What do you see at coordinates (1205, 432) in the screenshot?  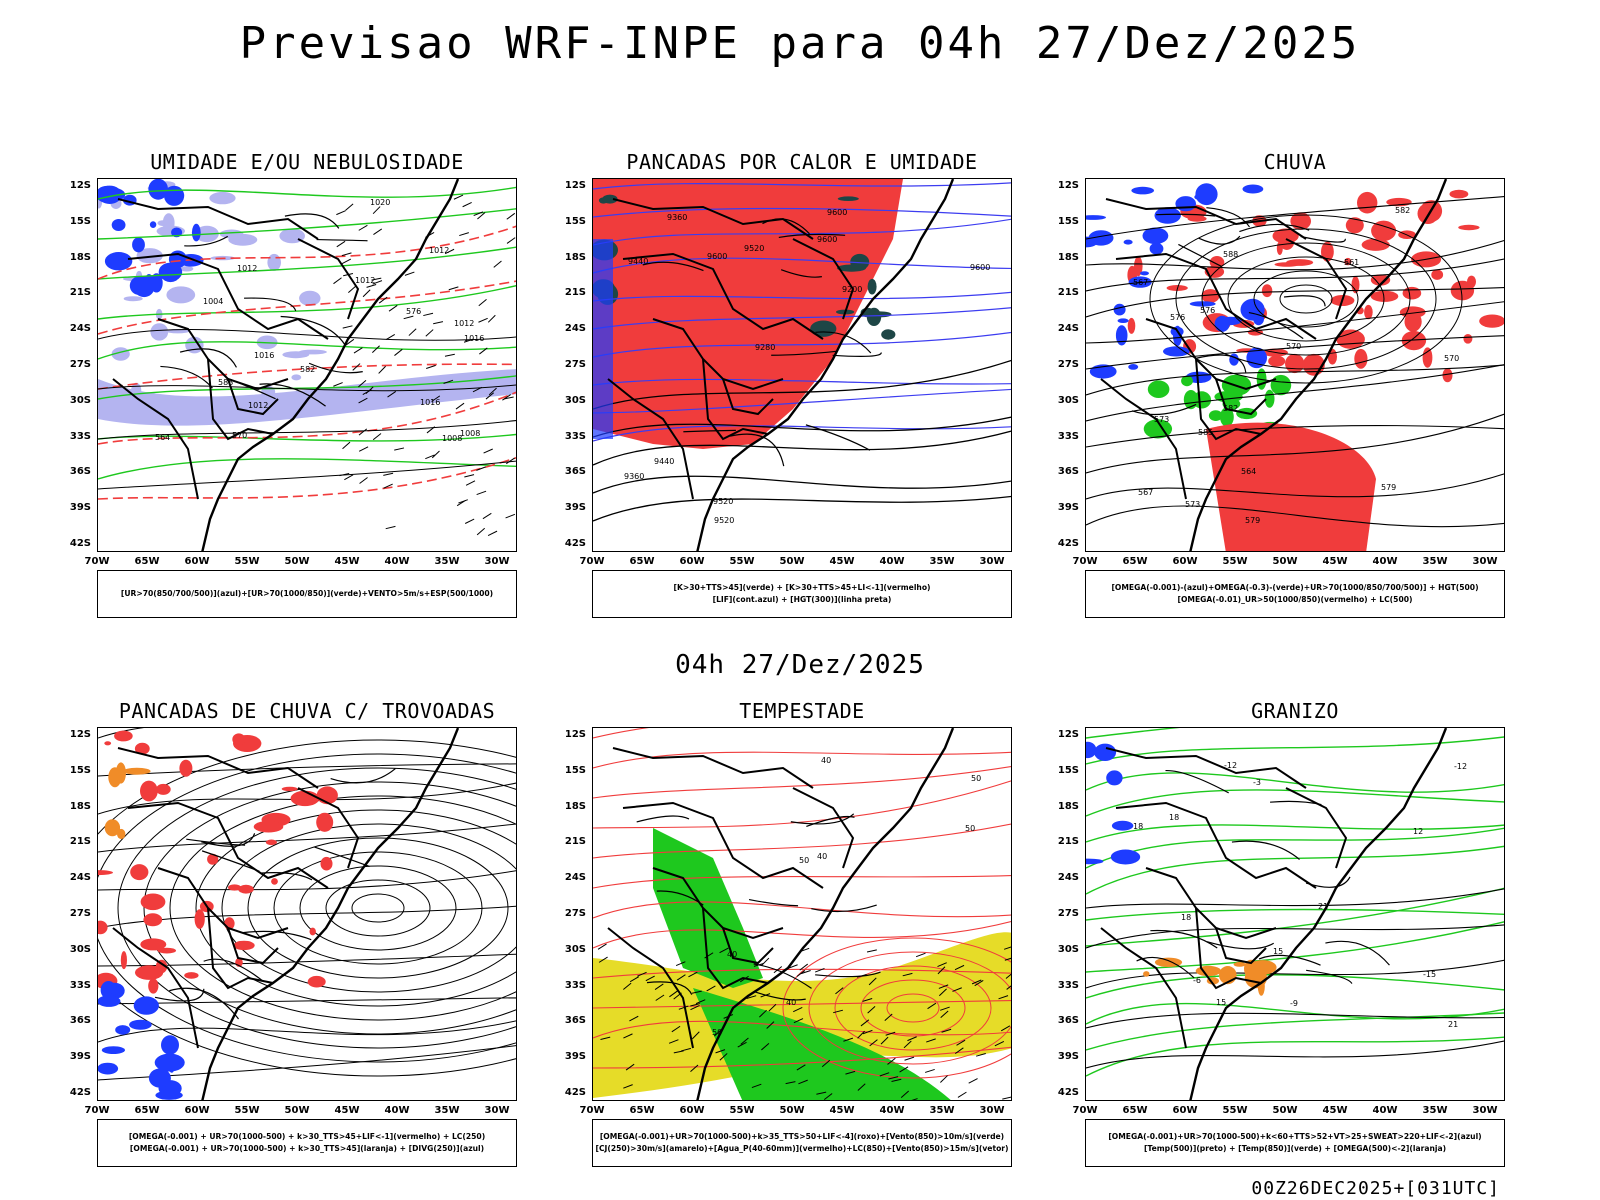 I see `contour-label: 585` at bounding box center [1205, 432].